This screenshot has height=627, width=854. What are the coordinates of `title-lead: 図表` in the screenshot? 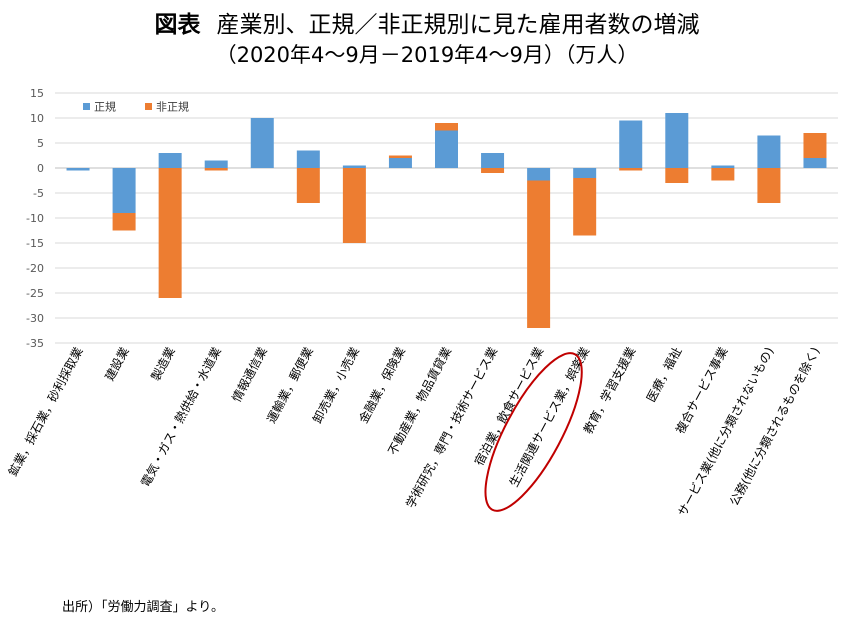 It's located at (177, 25).